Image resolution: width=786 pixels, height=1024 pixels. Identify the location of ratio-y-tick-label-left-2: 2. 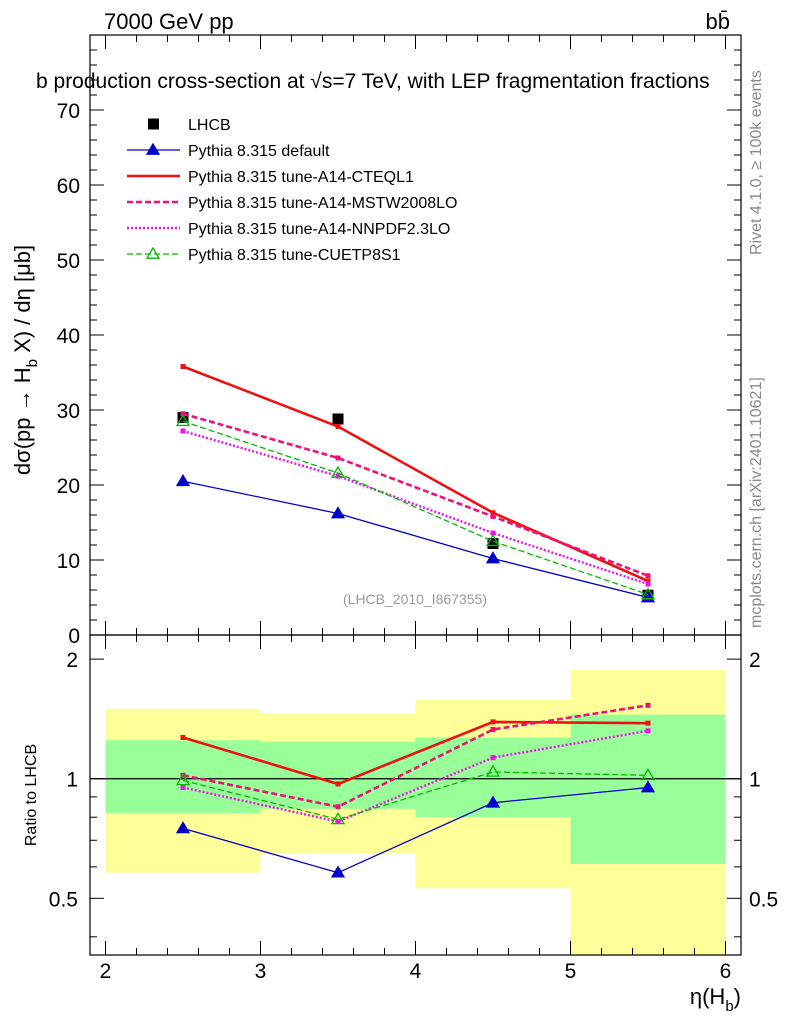
(72, 660).